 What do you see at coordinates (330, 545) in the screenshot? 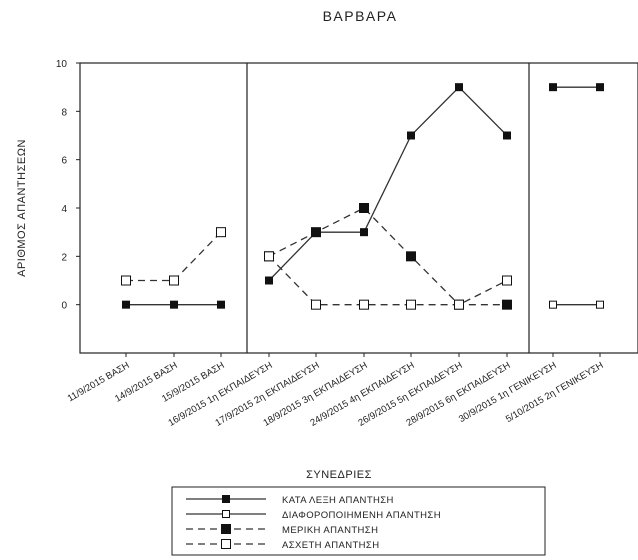
I see `legend-label: ΑΣΧΕΤΗ ΑΠΑΝΤΗΣΗ` at bounding box center [330, 545].